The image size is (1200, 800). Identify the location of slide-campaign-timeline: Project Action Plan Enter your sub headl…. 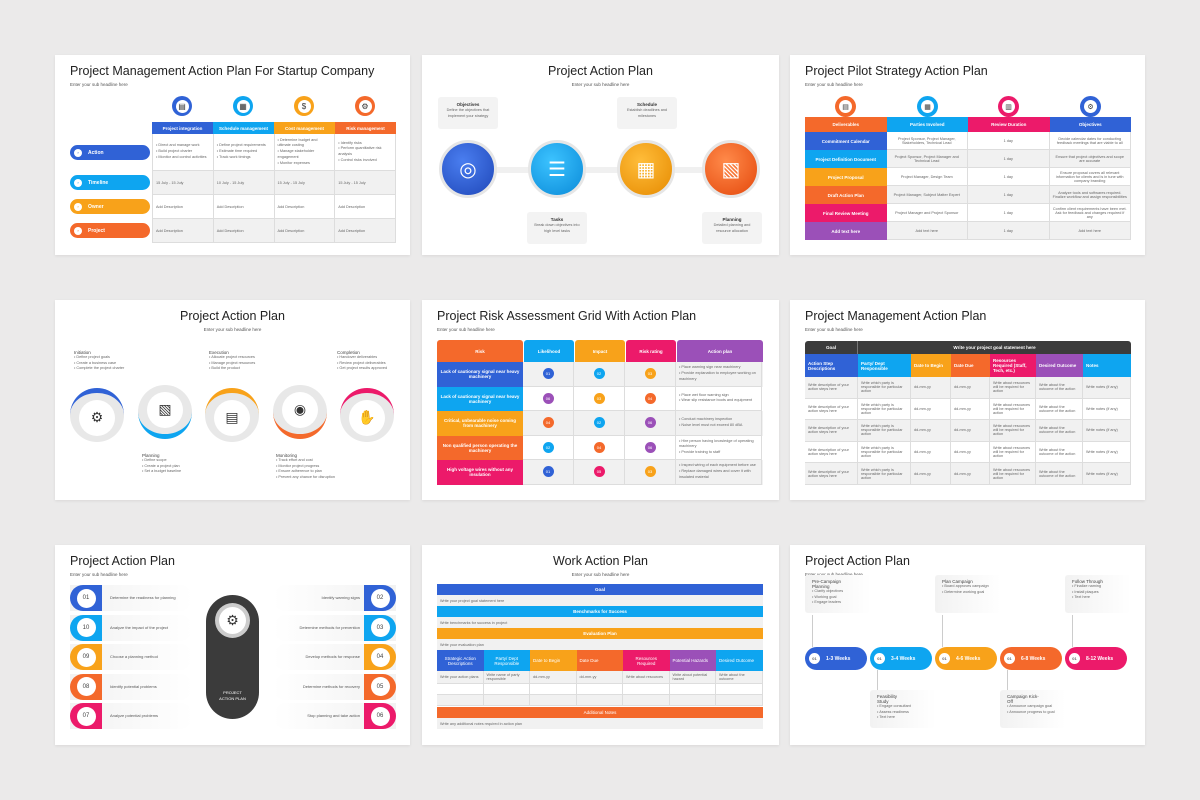
(967, 645).